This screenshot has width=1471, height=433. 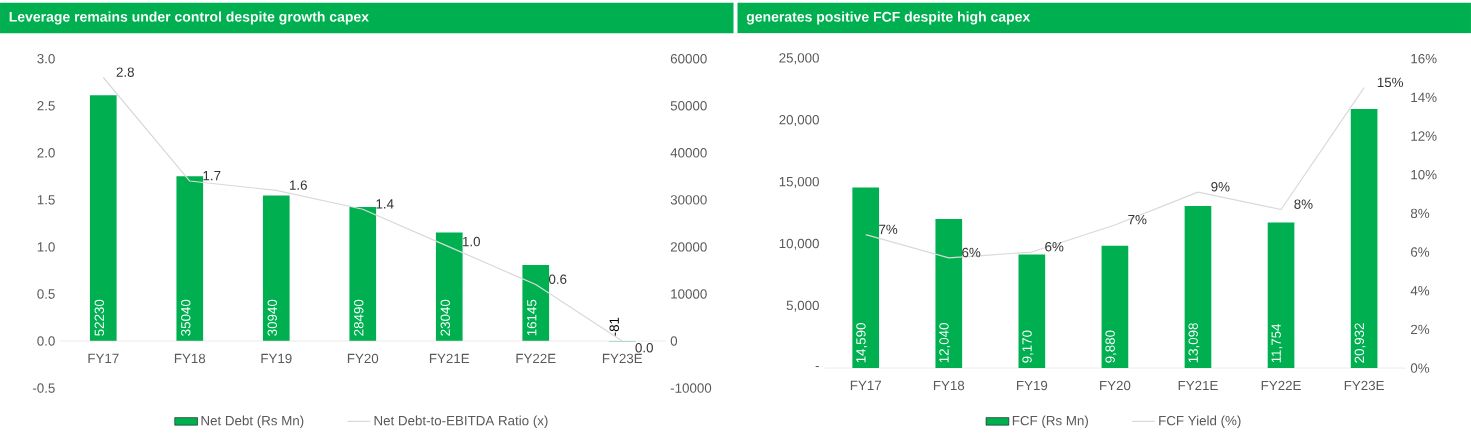 What do you see at coordinates (1420, 291) in the screenshot?
I see `y2-tick-label: 4%` at bounding box center [1420, 291].